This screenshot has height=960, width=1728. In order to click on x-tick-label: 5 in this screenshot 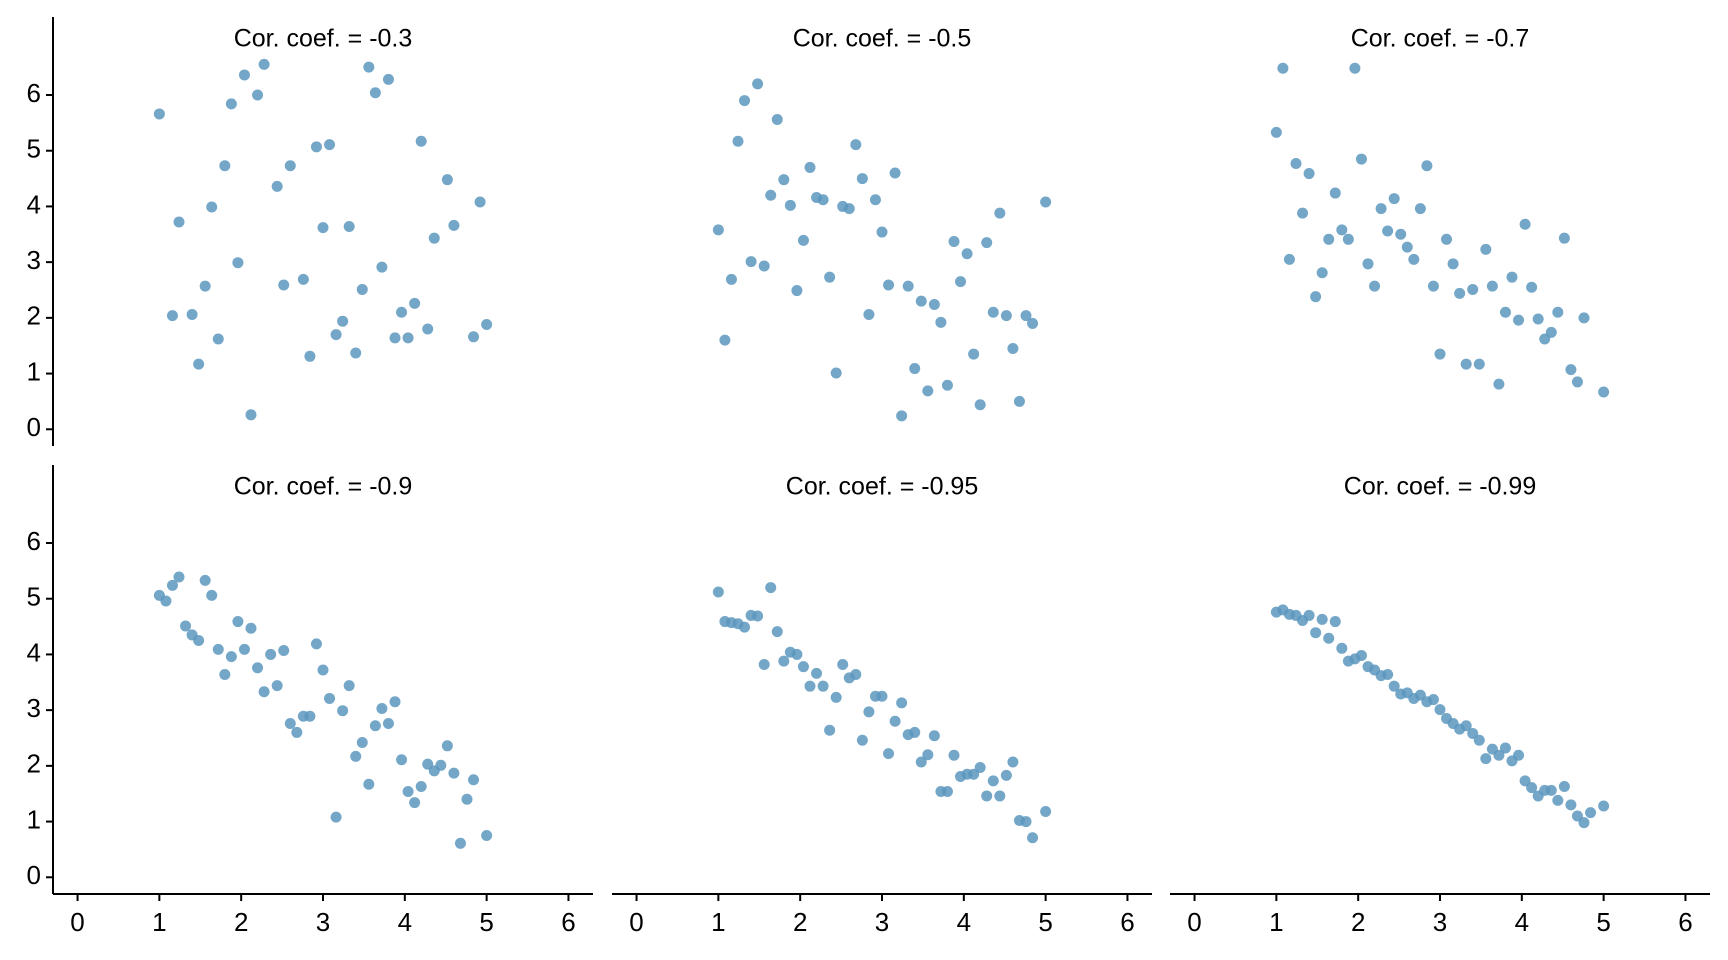, I will do `click(486, 922)`.